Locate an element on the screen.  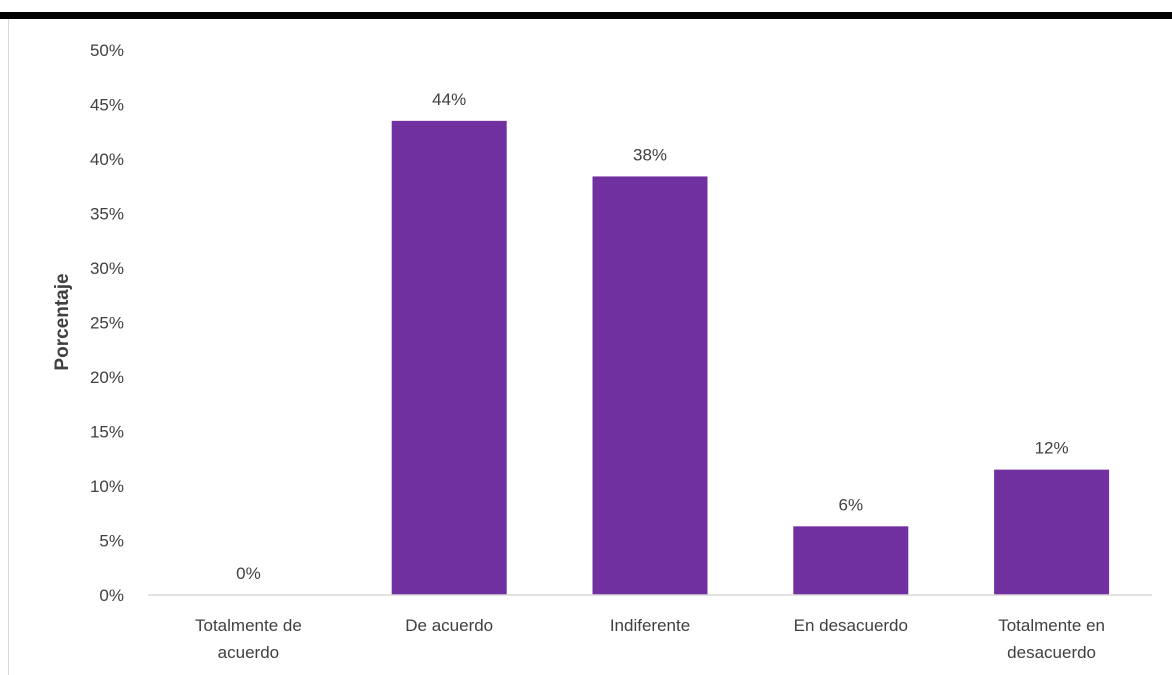
y-tick-label: 15% is located at coordinates (107, 432).